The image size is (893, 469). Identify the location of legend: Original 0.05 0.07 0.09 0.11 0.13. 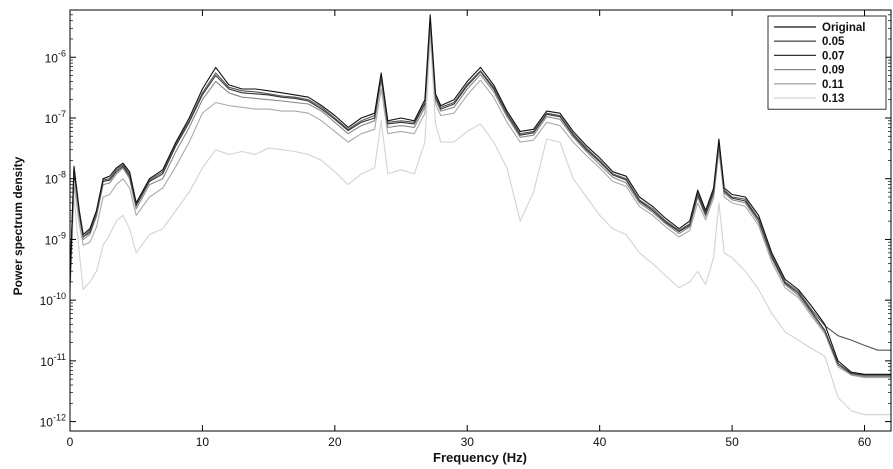
(827, 62).